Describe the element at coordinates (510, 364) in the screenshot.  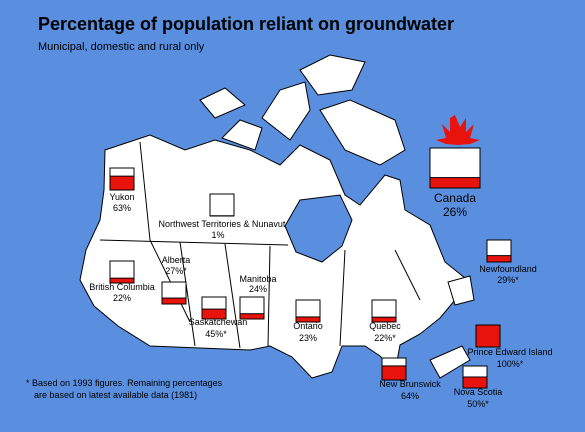
I see `region-value: 100%*` at that location.